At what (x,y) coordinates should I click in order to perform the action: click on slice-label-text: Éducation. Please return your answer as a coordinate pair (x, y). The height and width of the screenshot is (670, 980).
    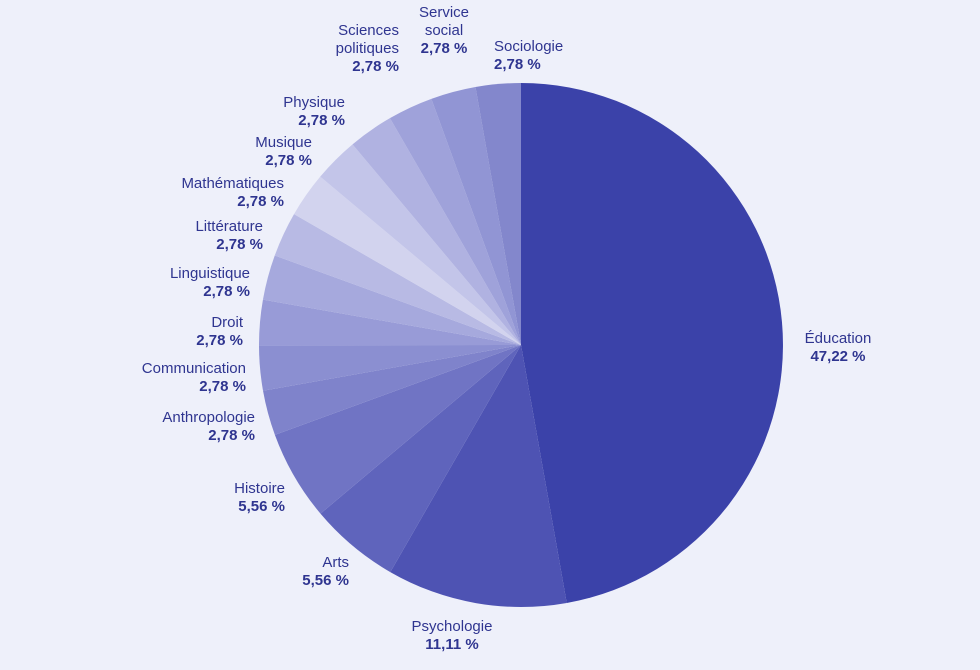
    Looking at the image, I should click on (838, 338).